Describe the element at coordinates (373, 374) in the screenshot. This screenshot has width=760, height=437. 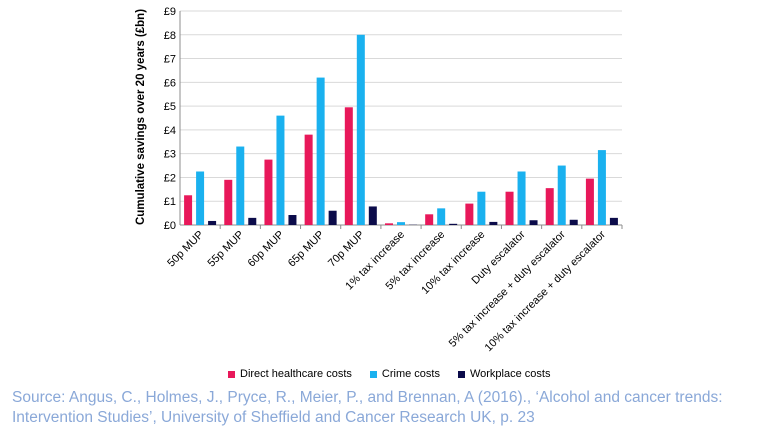
I see `legend-swatch-crime` at that location.